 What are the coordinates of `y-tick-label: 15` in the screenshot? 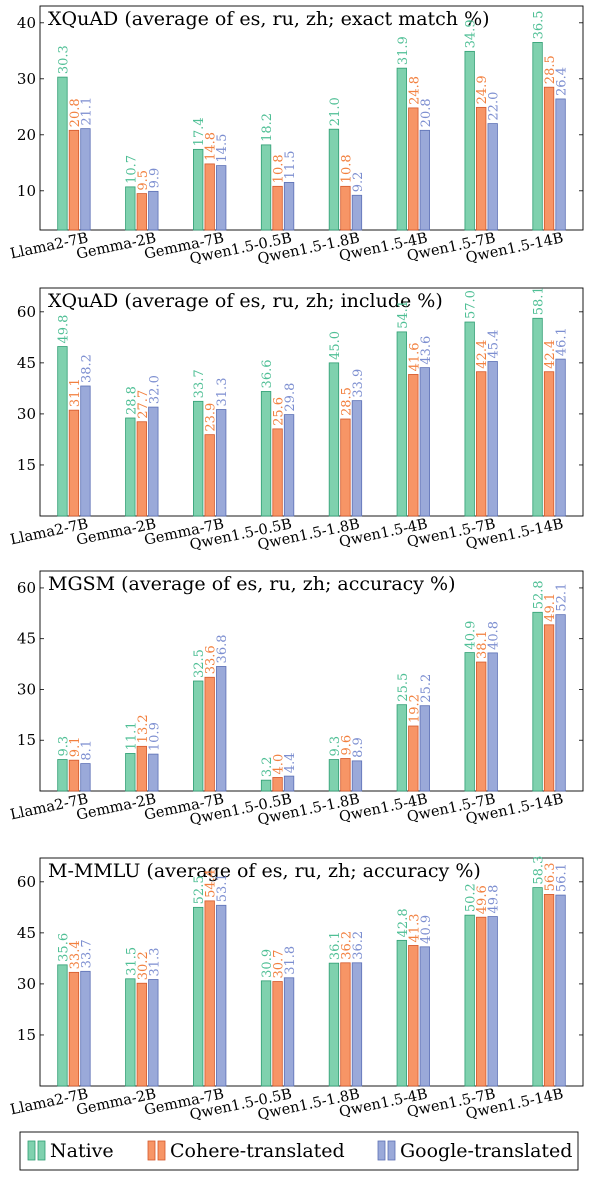 It's located at (26, 1035).